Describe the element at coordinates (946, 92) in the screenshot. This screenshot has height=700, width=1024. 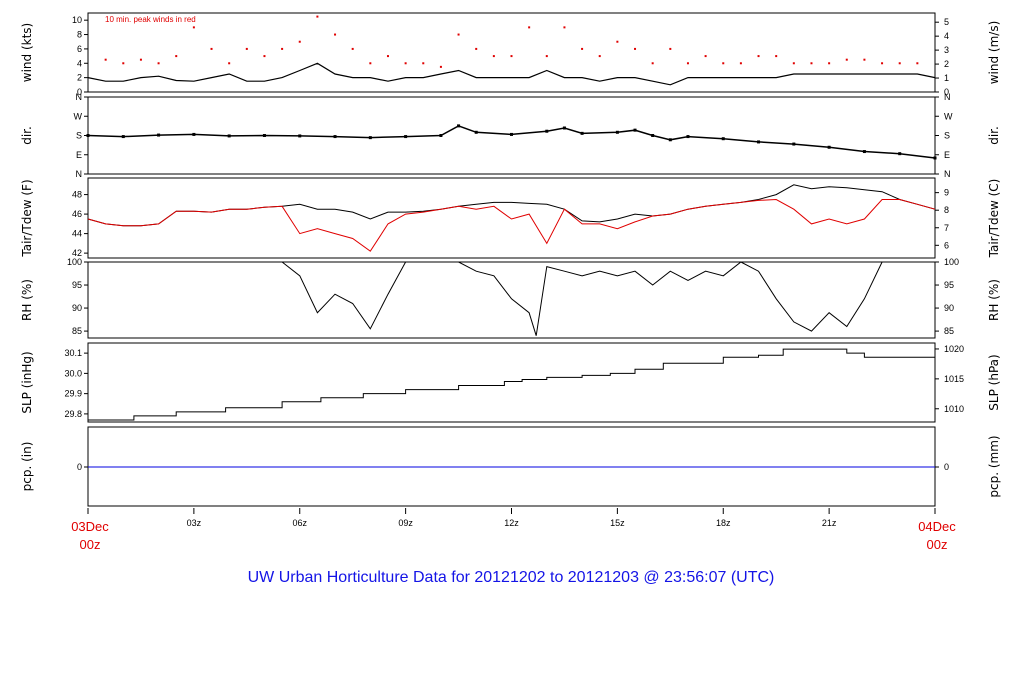
I see `wind-ms-right-tick-label: 0` at that location.